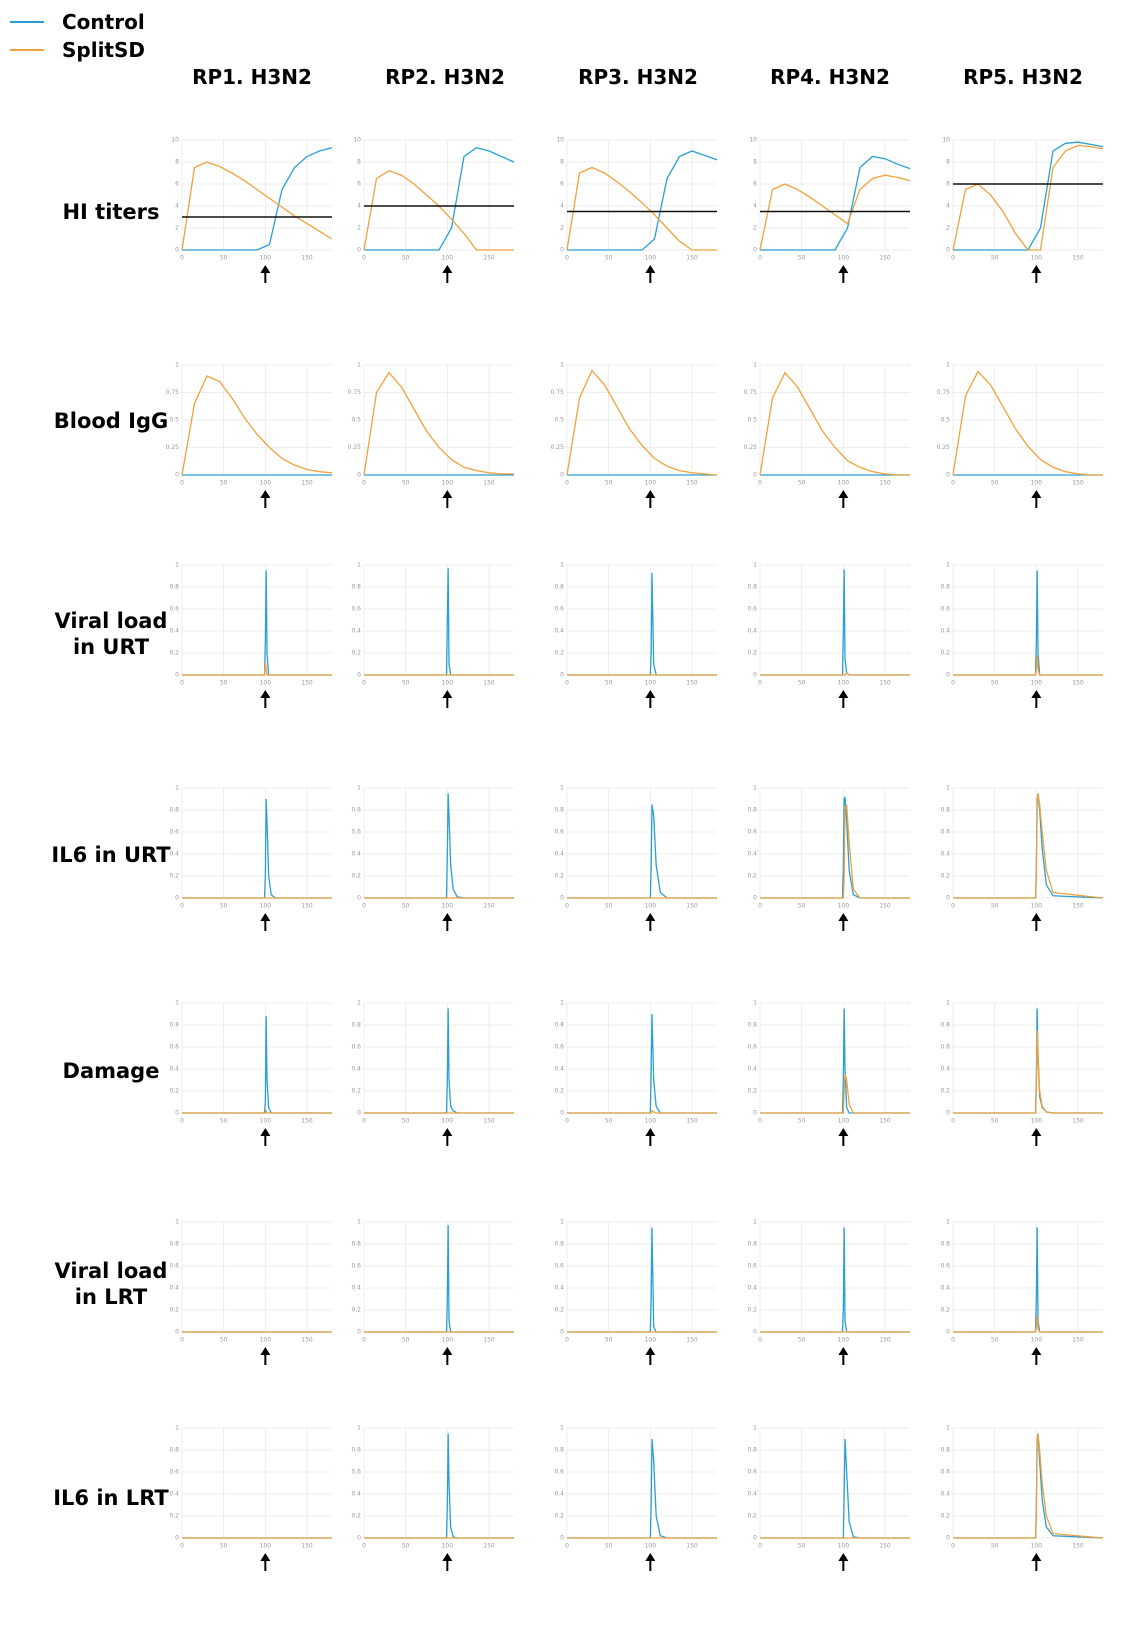 The image size is (1136, 1631). I want to click on y-tick-label: 0.5, so click(559, 420).